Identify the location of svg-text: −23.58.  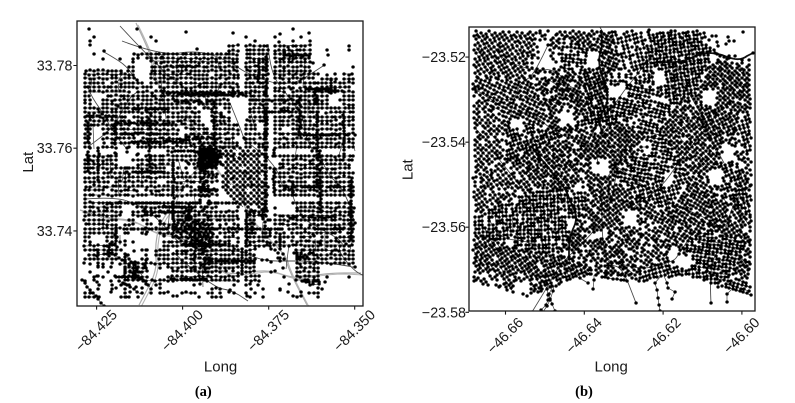
(444, 313).